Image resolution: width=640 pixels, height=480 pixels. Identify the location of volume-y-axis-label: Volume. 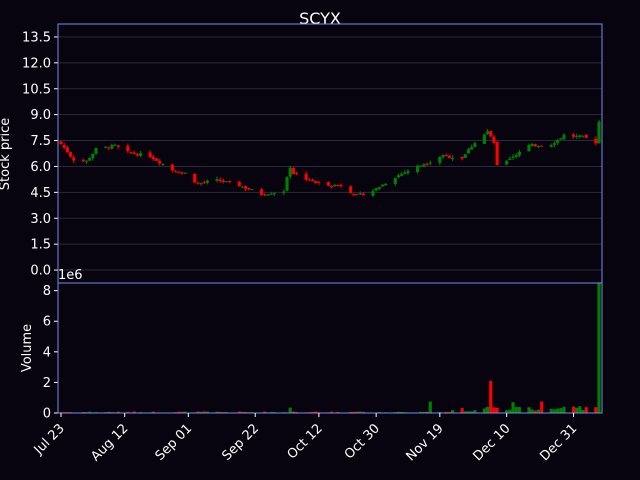
(27, 348).